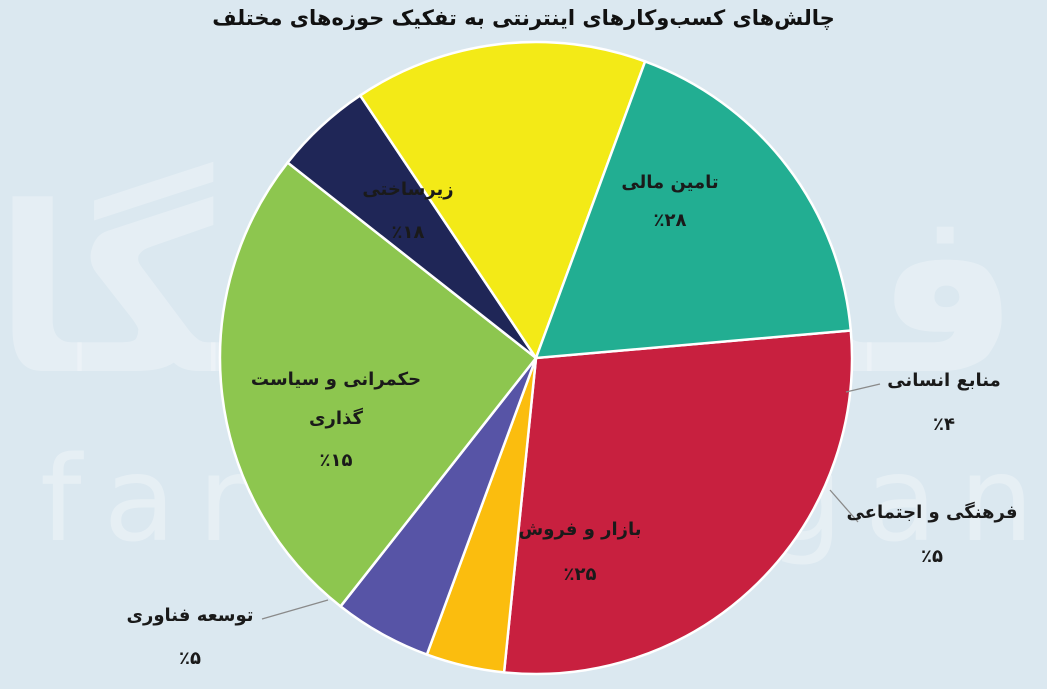  Describe the element at coordinates (189, 615) in the screenshot. I see `slice-label: توسعه فناوری` at that location.